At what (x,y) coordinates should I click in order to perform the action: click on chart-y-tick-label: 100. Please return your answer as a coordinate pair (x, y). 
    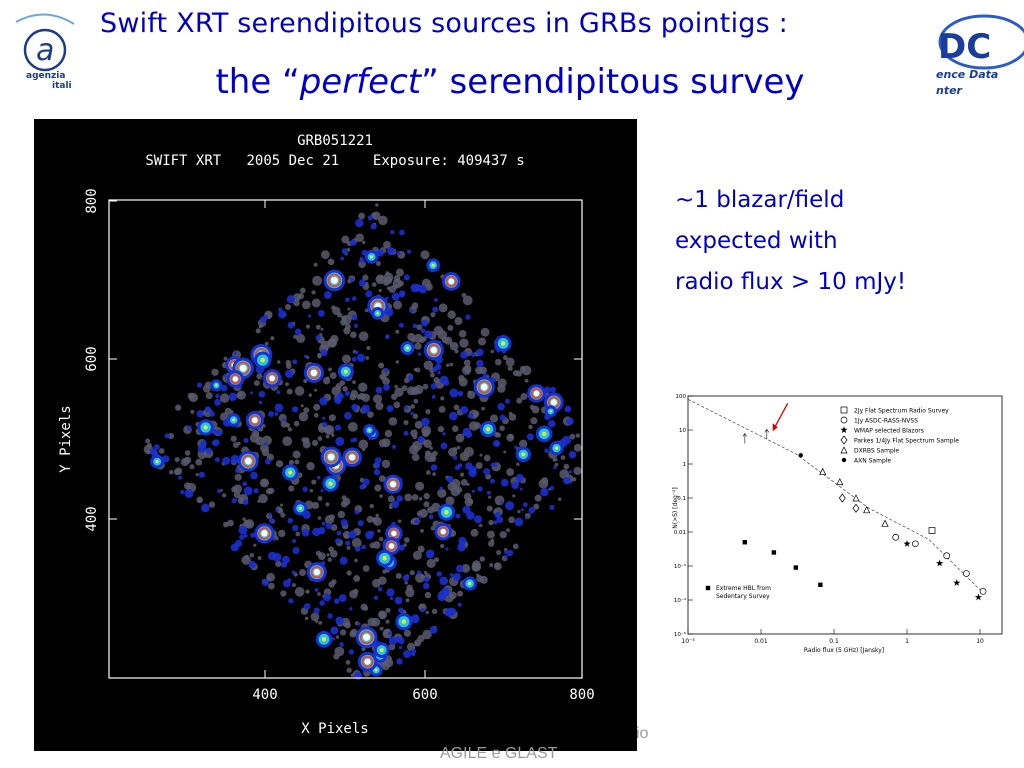
    Looking at the image, I should click on (681, 397).